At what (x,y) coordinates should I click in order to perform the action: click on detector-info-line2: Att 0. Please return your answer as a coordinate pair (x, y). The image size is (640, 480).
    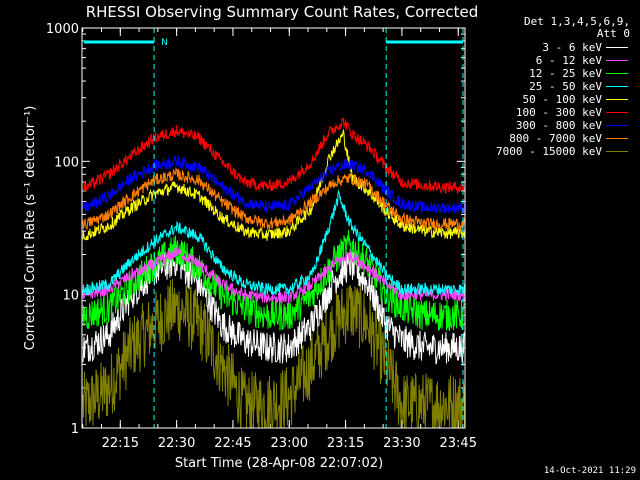
    Looking at the image, I should click on (613, 33).